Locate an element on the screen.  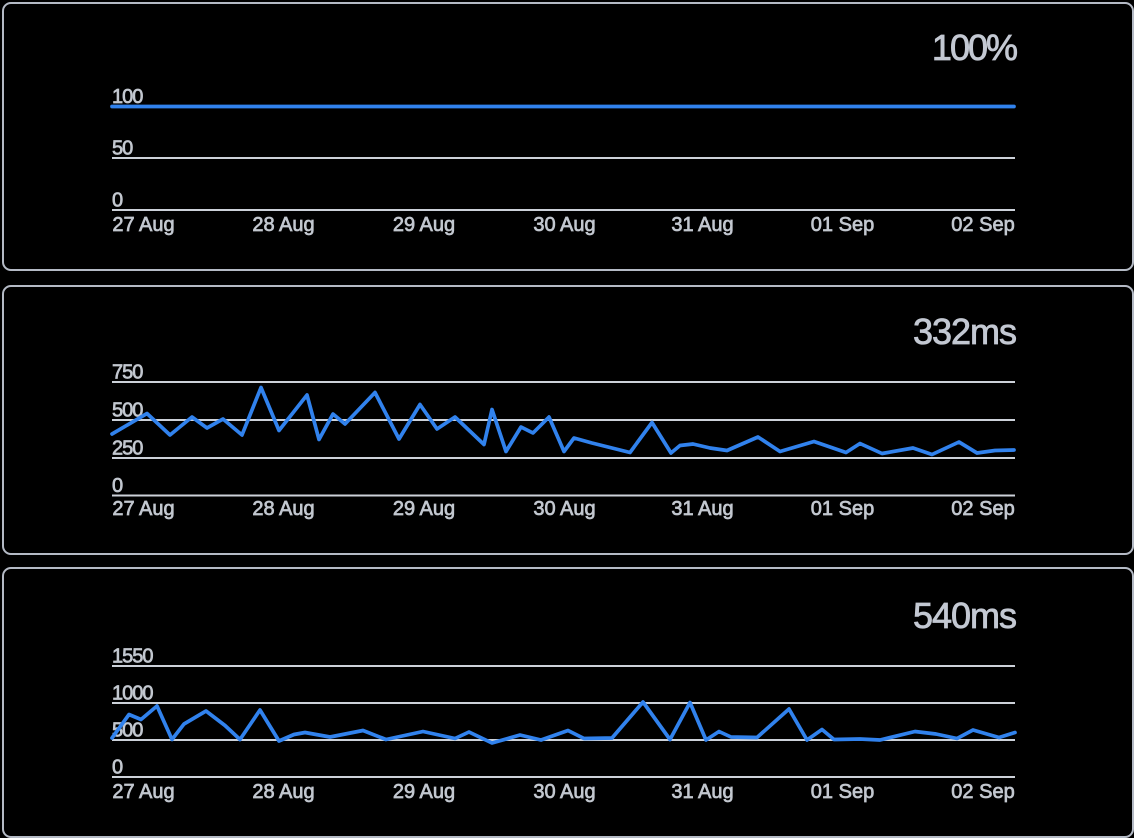
svg-text: 1550 is located at coordinates (132, 657).